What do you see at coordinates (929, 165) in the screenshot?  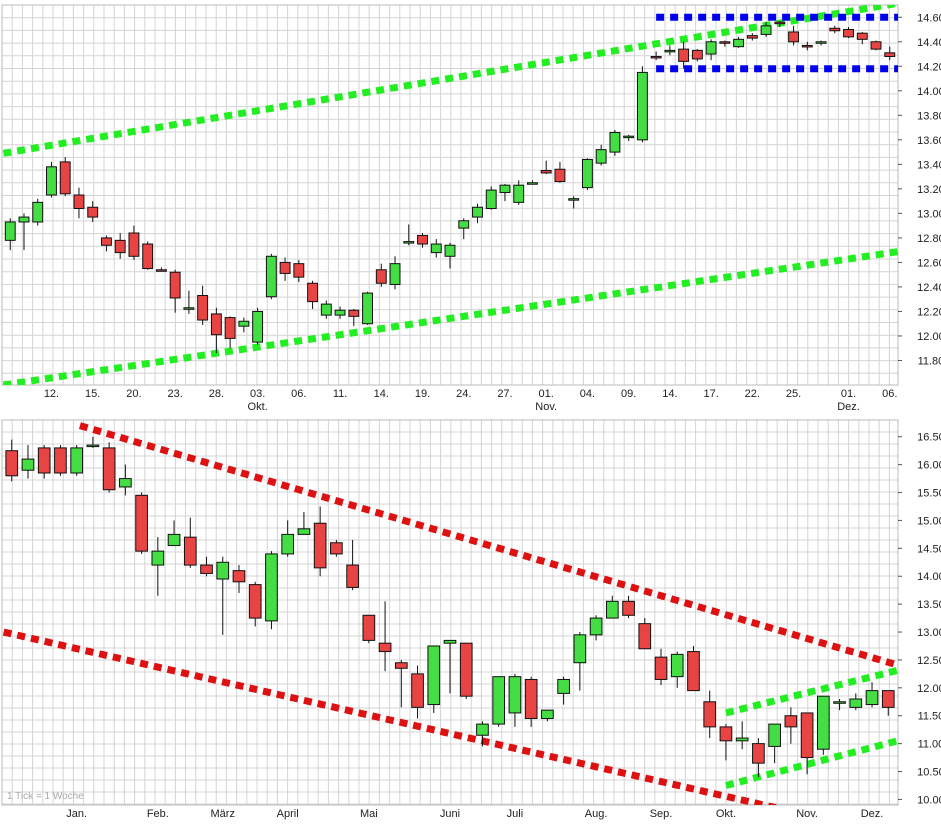 I see `y-tick-label: 13.400` at bounding box center [929, 165].